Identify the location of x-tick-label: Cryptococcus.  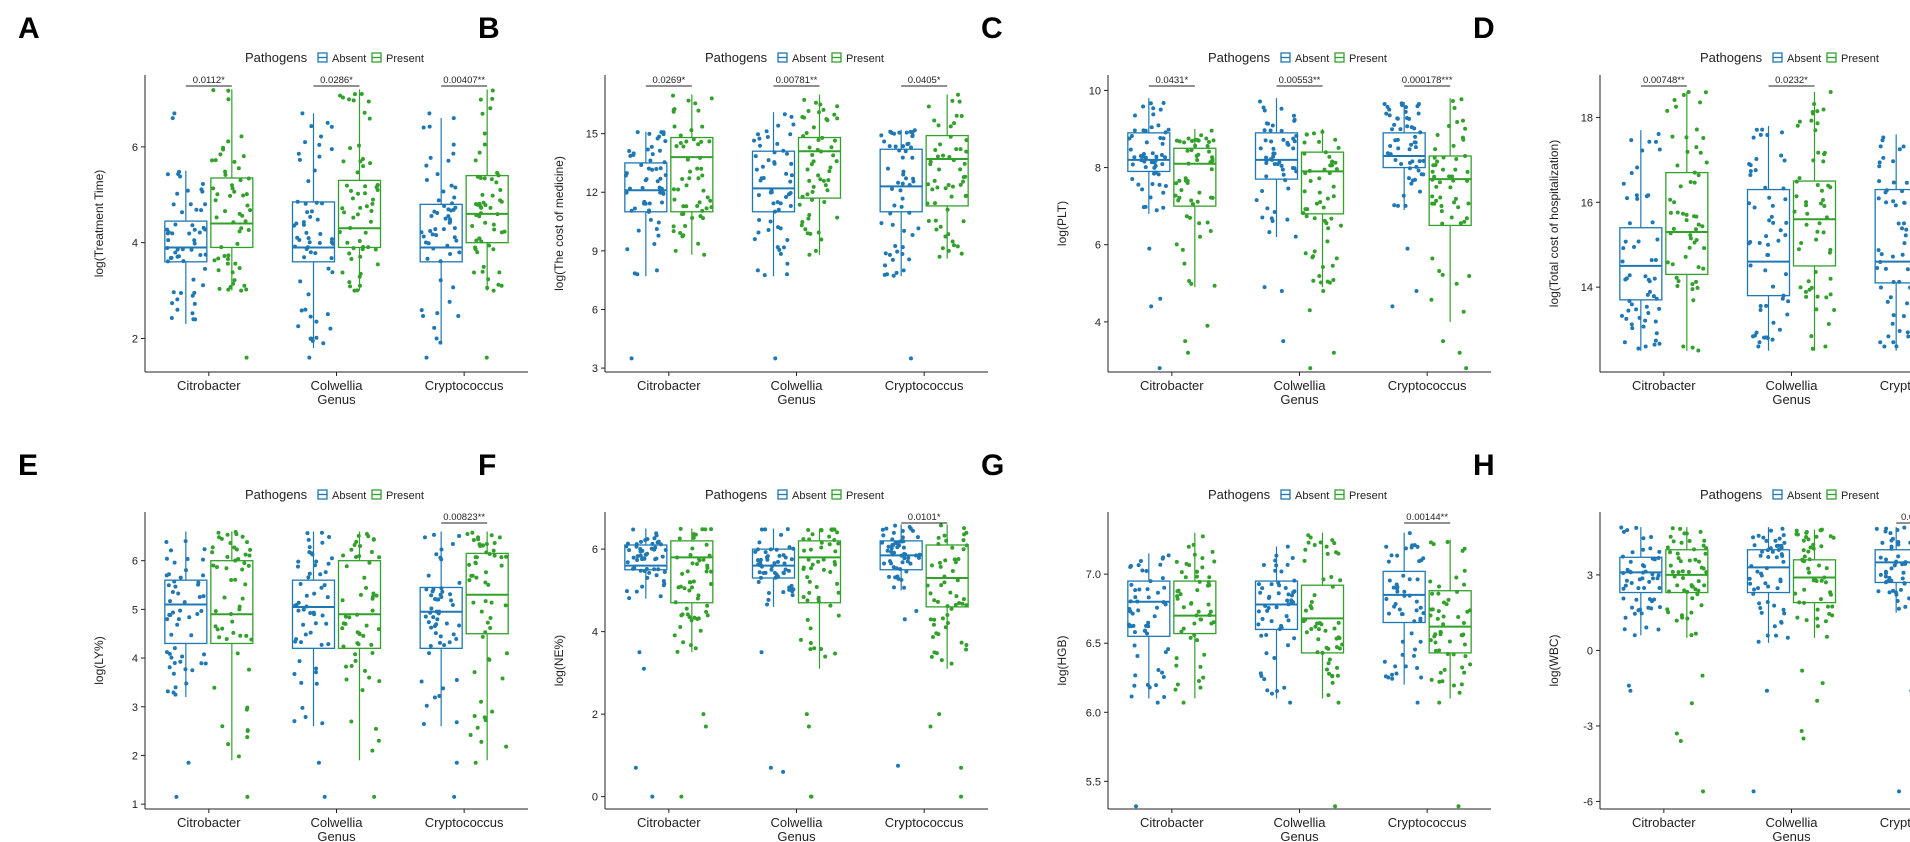
(1427, 385).